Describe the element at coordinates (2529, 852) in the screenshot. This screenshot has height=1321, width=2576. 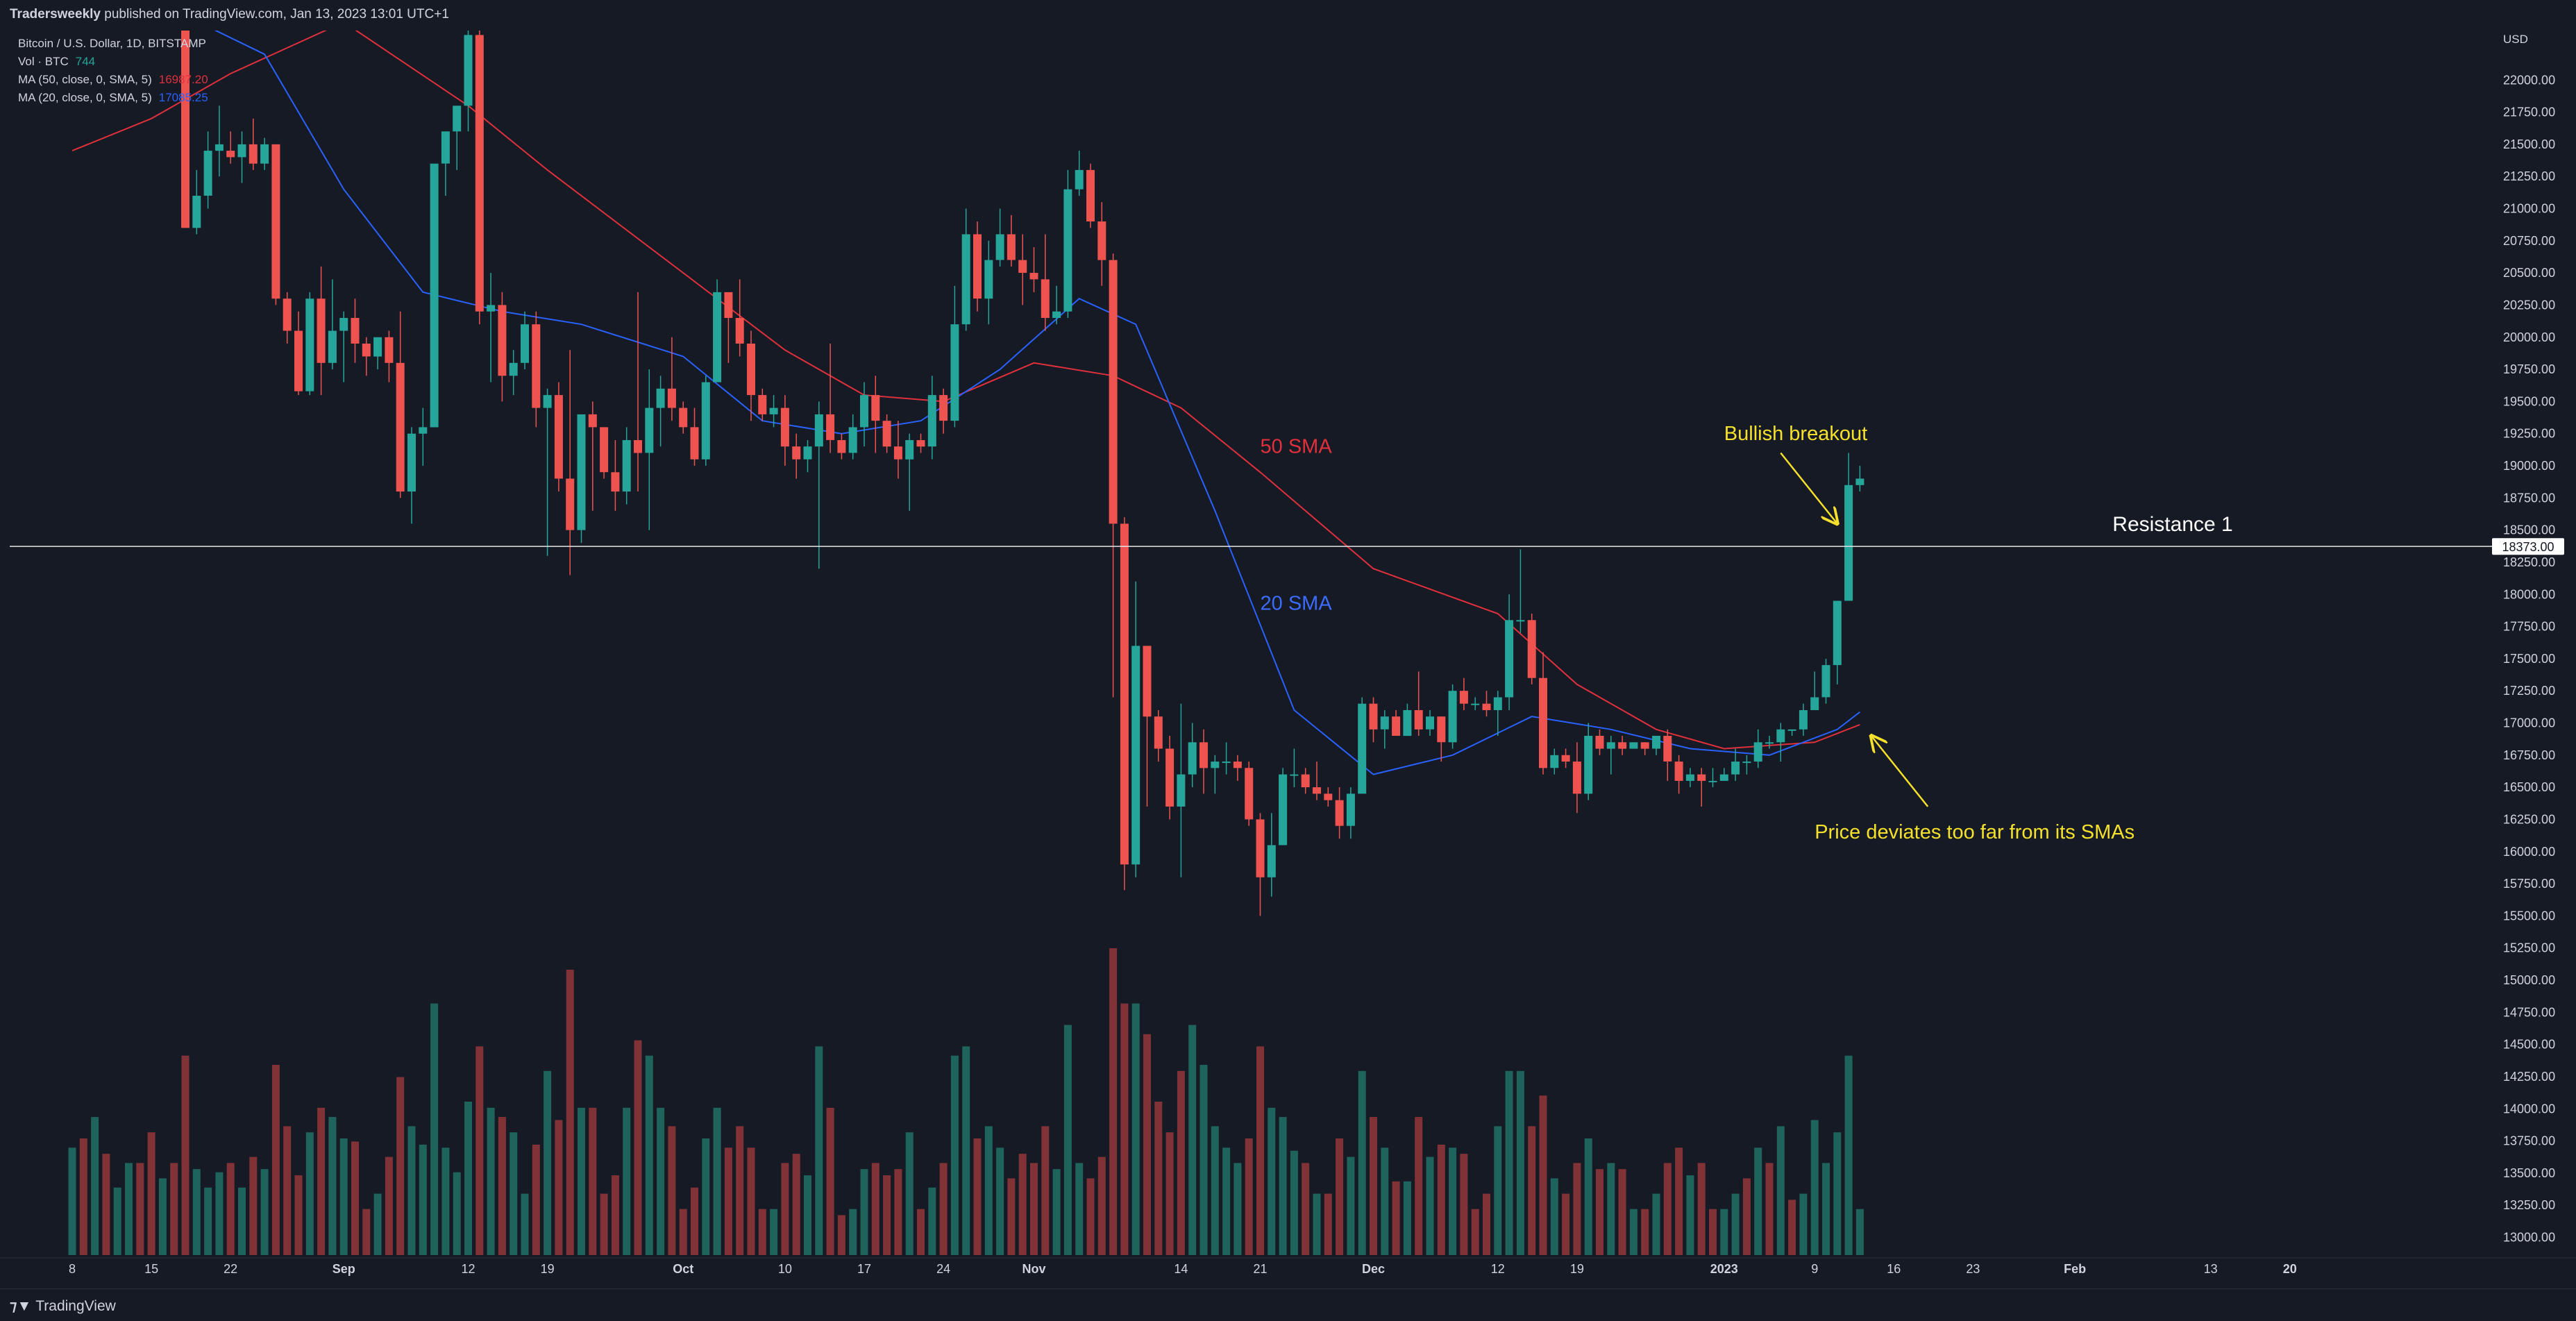
I see `price-tick-label: 16000.00` at that location.